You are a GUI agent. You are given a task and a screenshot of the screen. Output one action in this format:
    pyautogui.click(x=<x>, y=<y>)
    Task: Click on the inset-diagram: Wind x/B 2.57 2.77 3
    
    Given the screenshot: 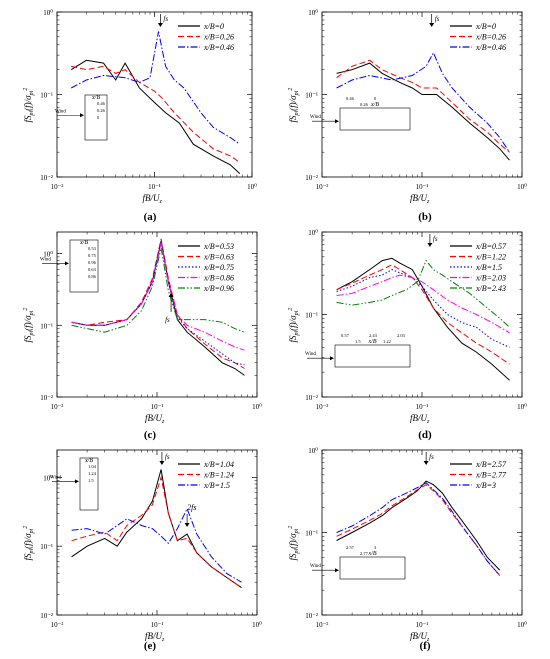 What is the action you would take?
    pyautogui.click(x=358, y=562)
    